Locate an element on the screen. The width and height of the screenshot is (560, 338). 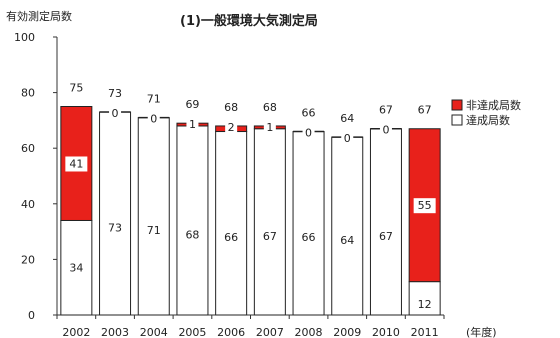
achieved-value-label: 34 is located at coordinates (76, 268).